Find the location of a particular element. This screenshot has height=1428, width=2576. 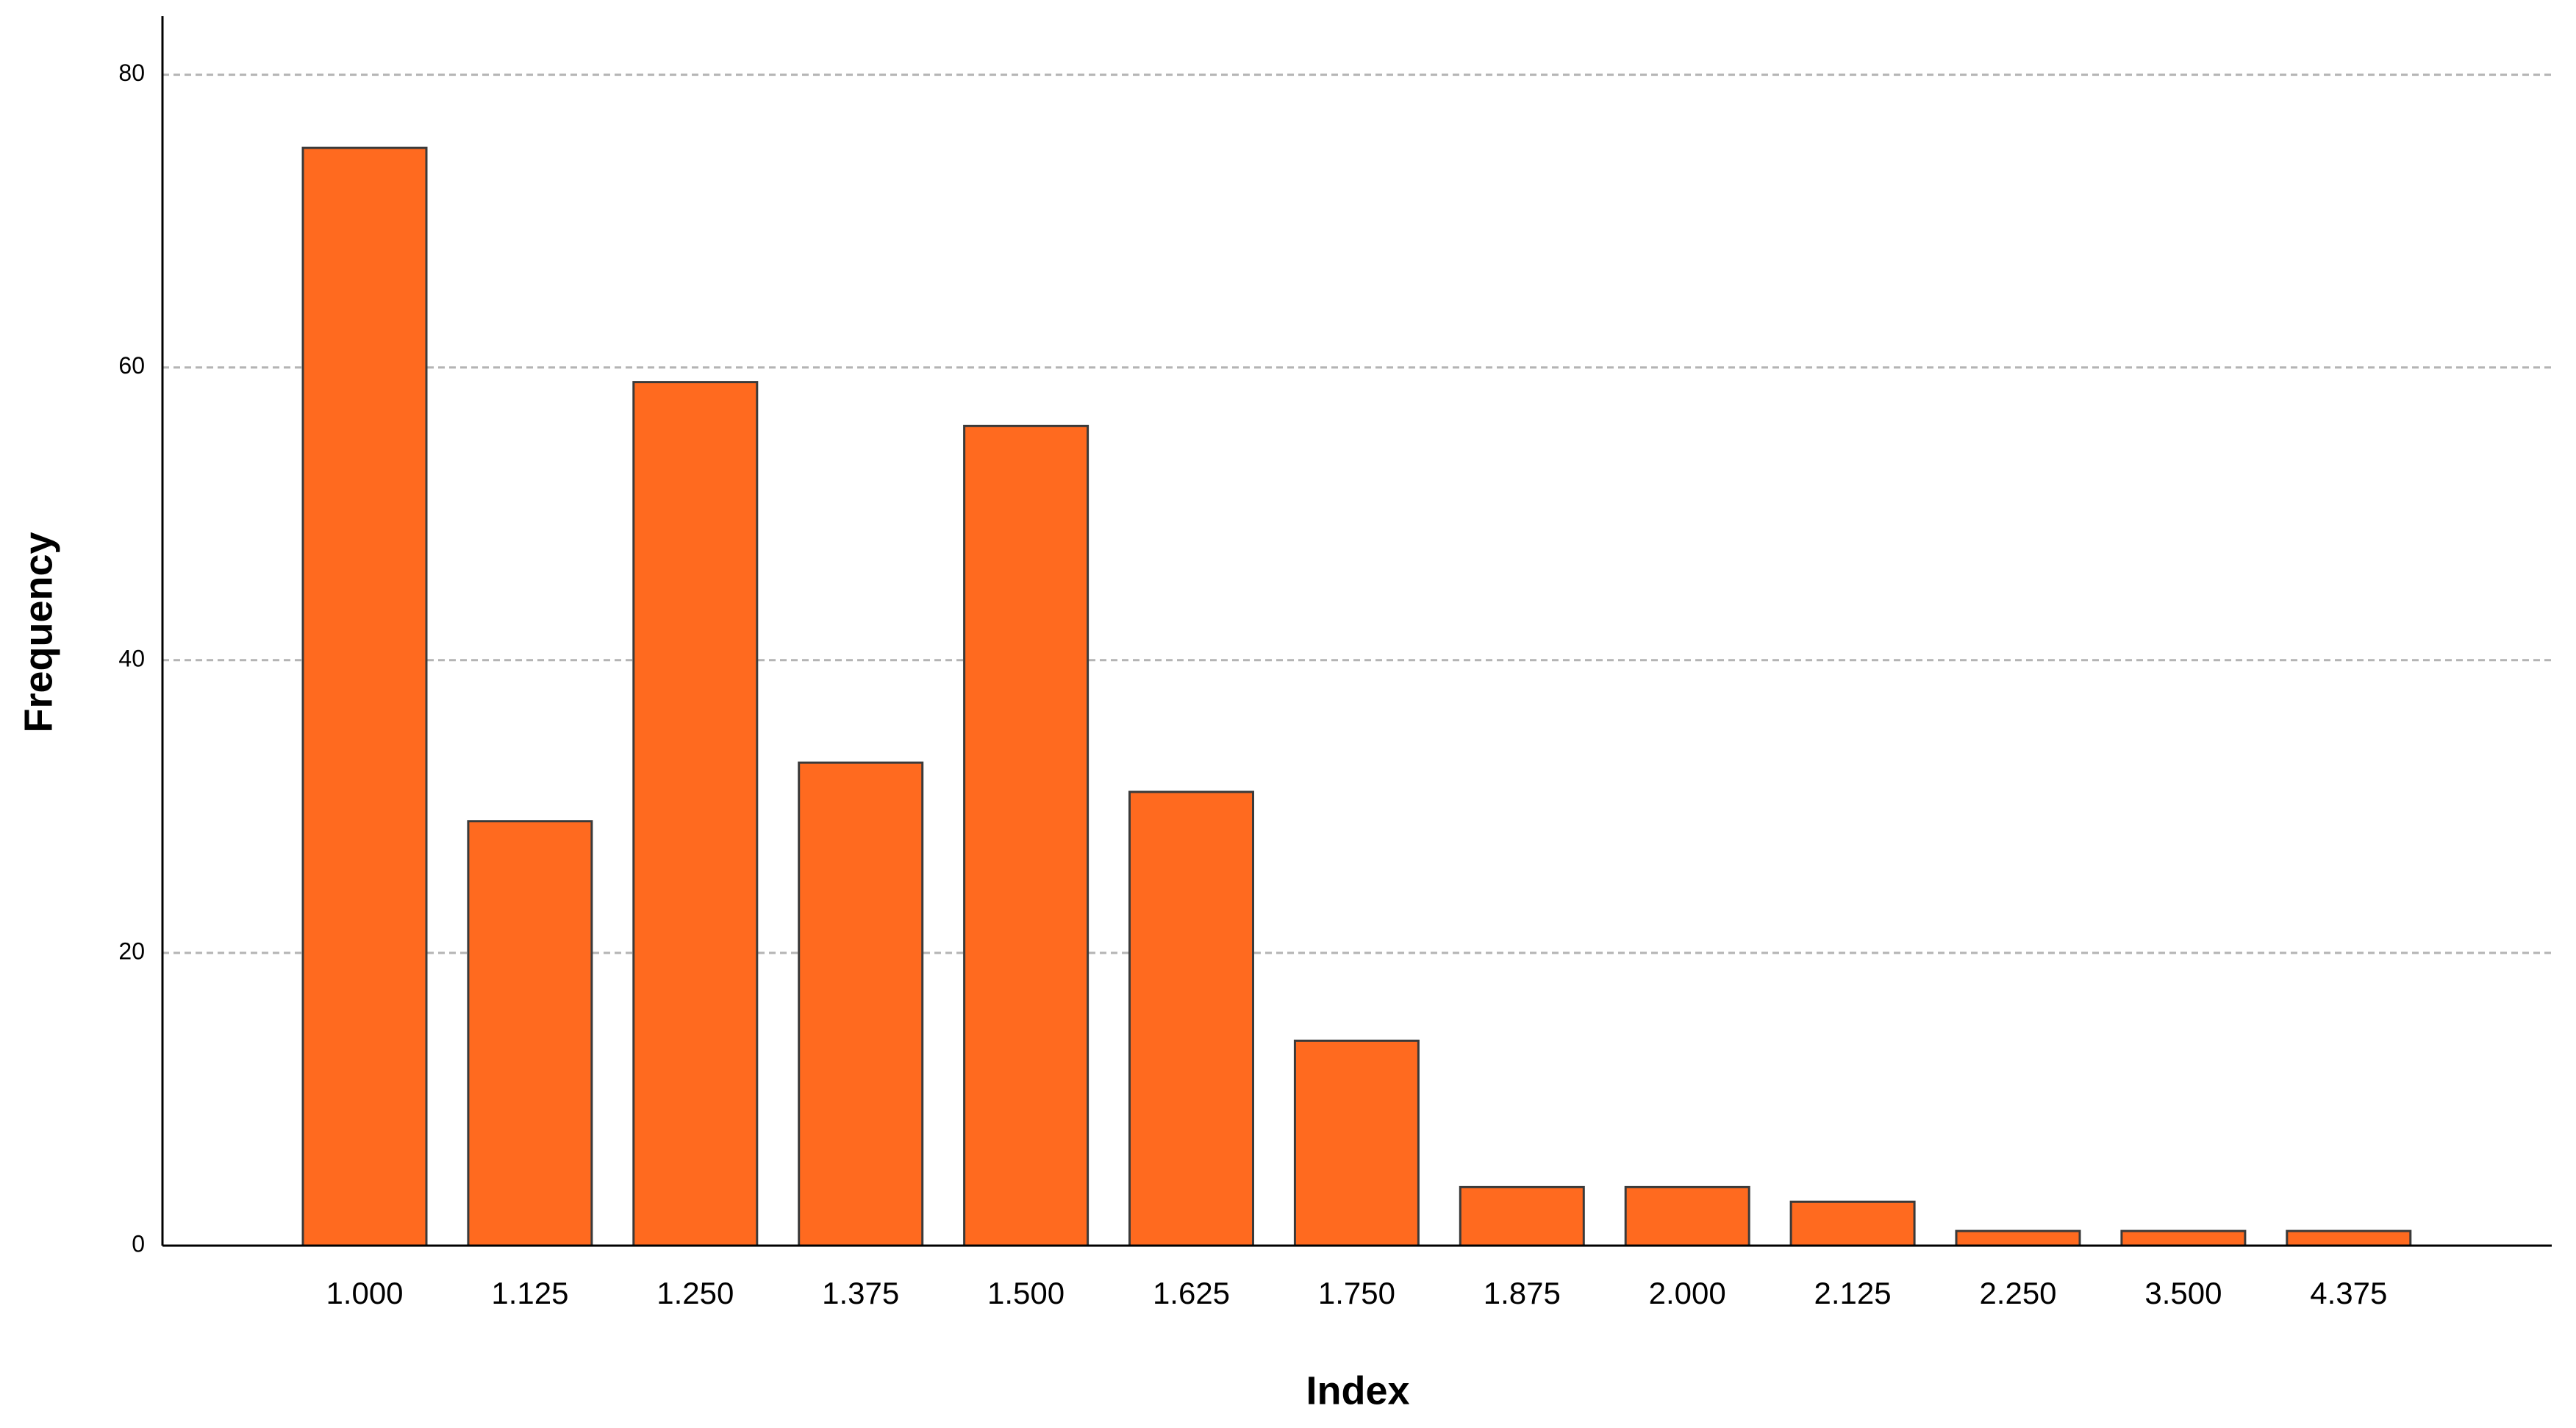

x-tick-label: 1.125 is located at coordinates (529, 1293).